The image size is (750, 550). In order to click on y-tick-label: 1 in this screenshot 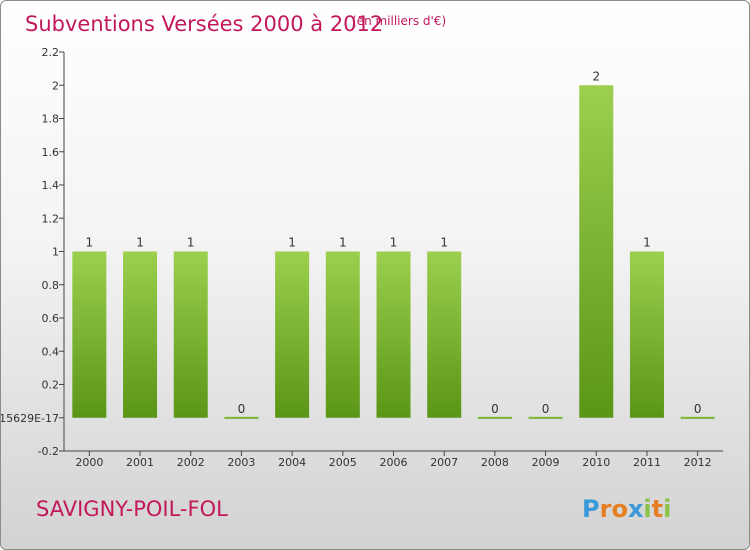, I will do `click(55, 252)`.